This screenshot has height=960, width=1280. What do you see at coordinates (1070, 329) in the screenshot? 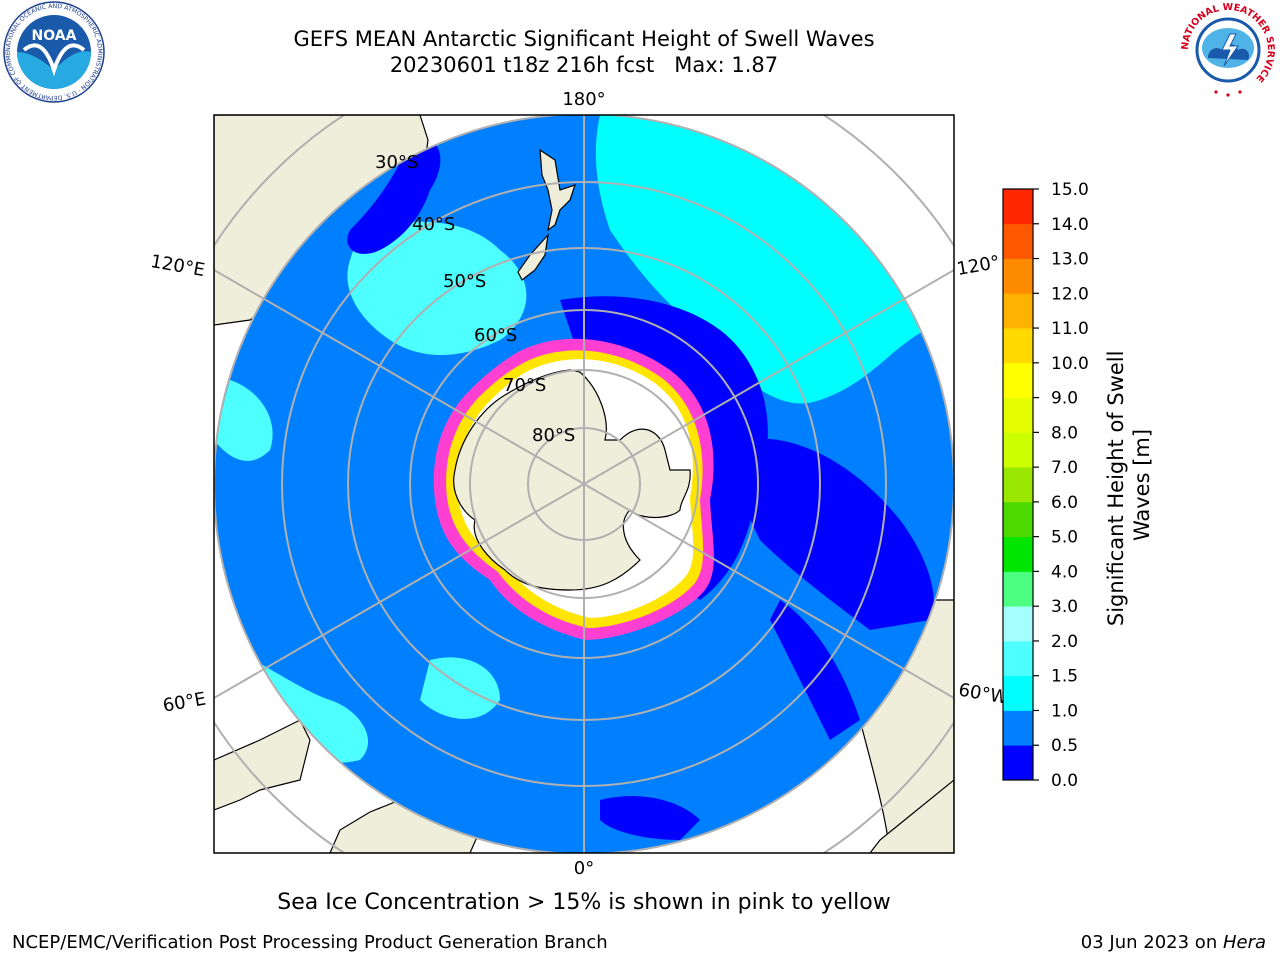
I see `colorbar-tick-label: 11.0` at bounding box center [1070, 329].